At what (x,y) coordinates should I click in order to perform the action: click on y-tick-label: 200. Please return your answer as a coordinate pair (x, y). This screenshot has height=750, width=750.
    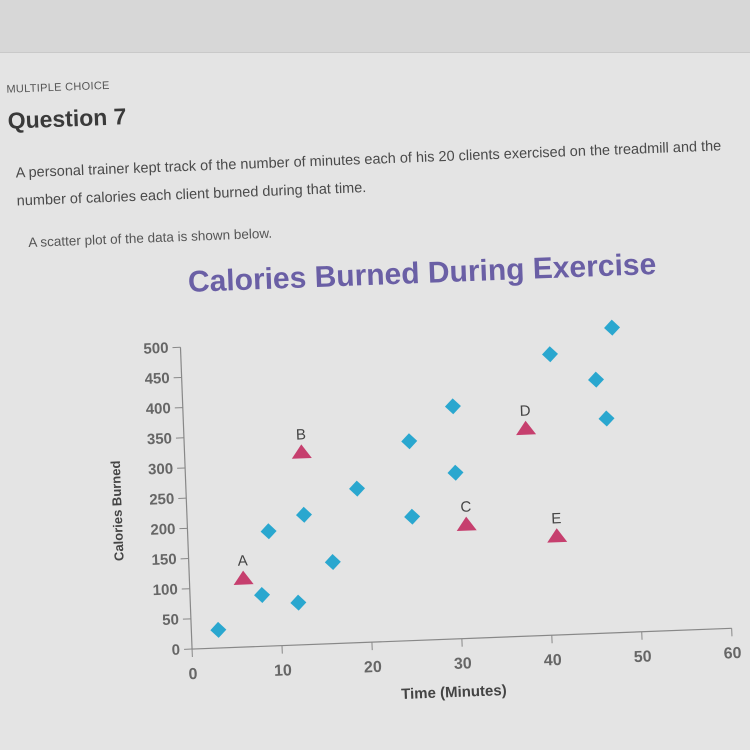
    Looking at the image, I should click on (163, 530).